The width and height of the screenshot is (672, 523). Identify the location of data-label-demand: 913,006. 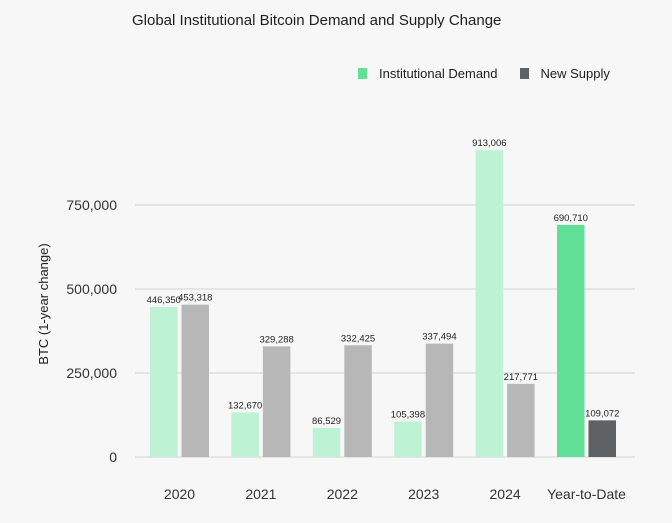
(489, 143).